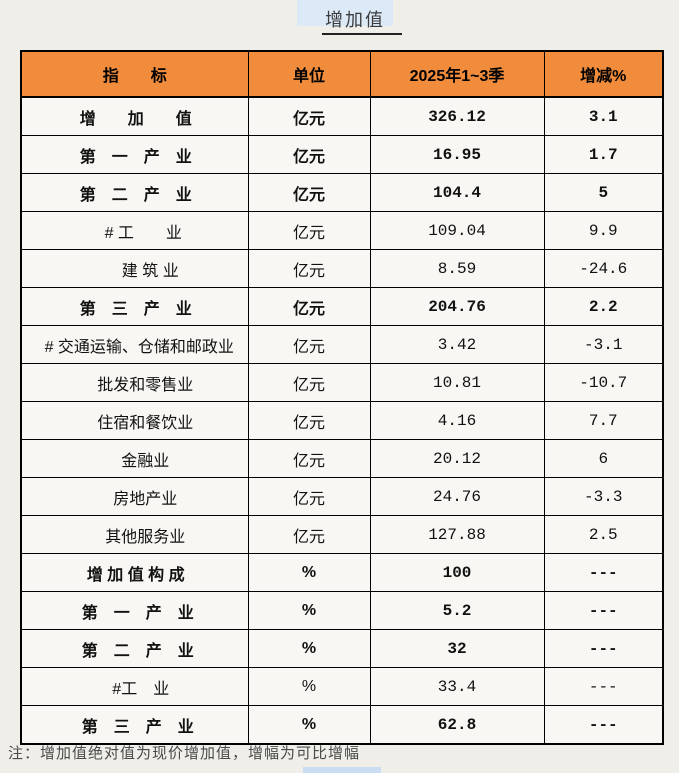 The image size is (679, 773). What do you see at coordinates (603, 534) in the screenshot?
I see `change-cell: 2.5` at bounding box center [603, 534].